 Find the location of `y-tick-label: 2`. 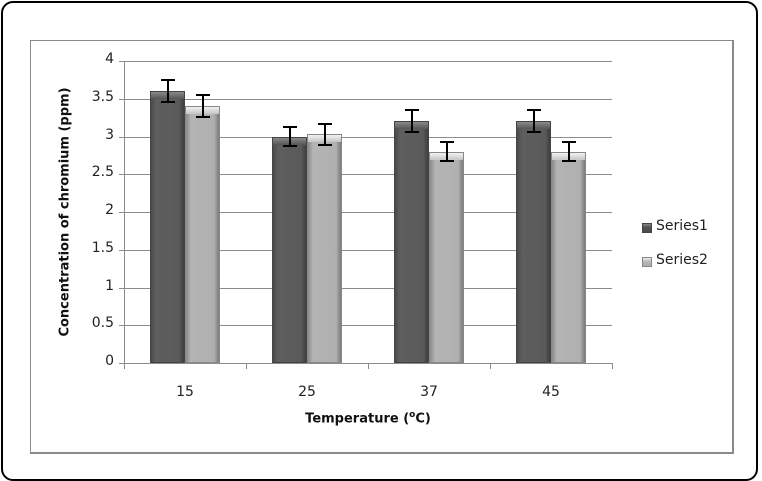

y-tick-label: 2 is located at coordinates (109, 210).